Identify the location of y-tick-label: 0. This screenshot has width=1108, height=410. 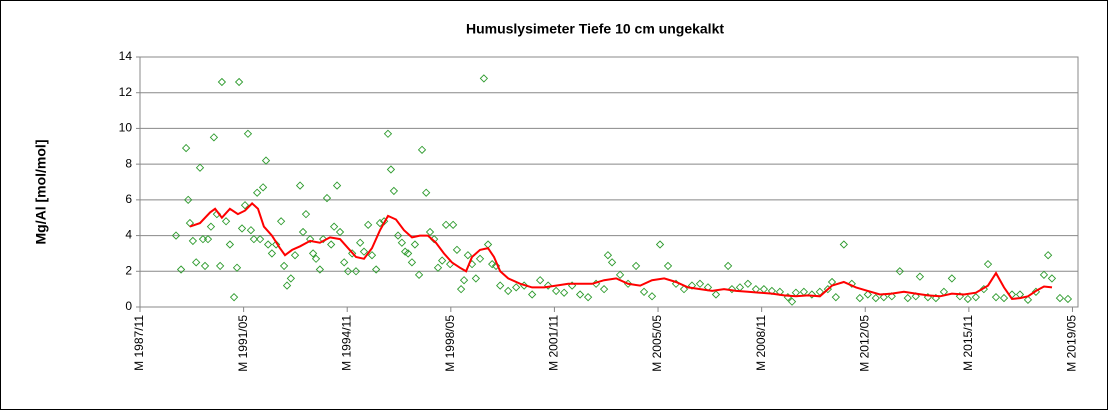
(128, 306).